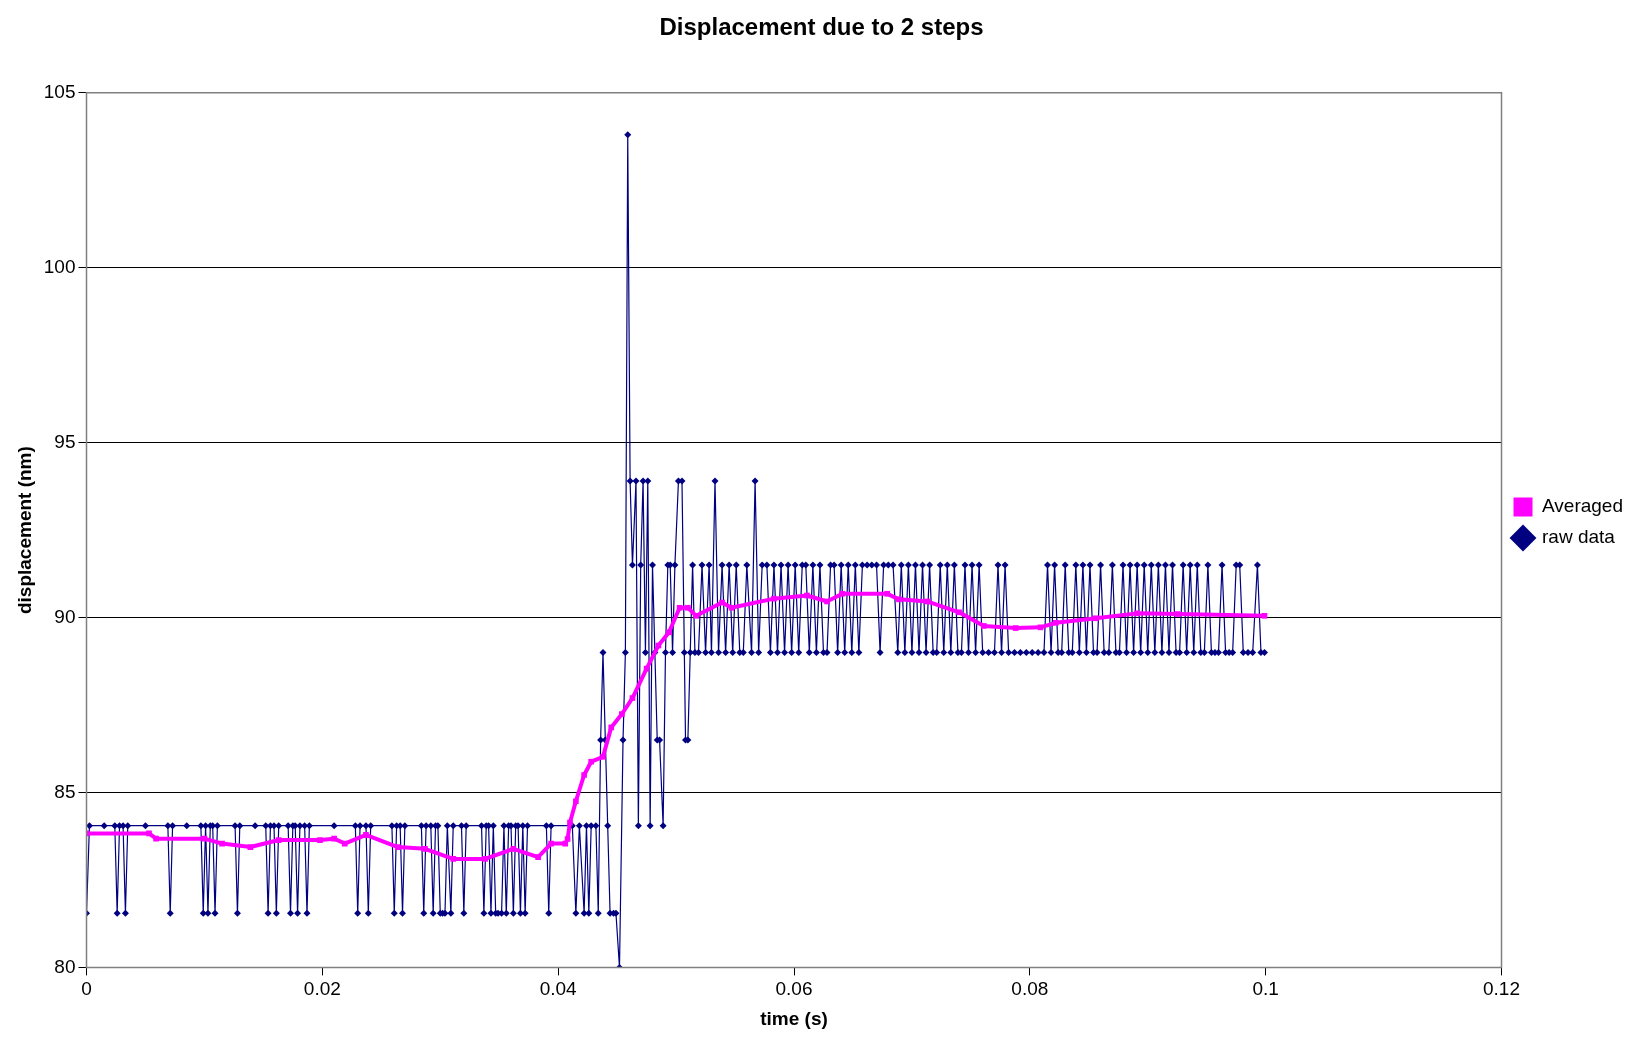  I want to click on y-tick-label: 80, so click(65, 966).